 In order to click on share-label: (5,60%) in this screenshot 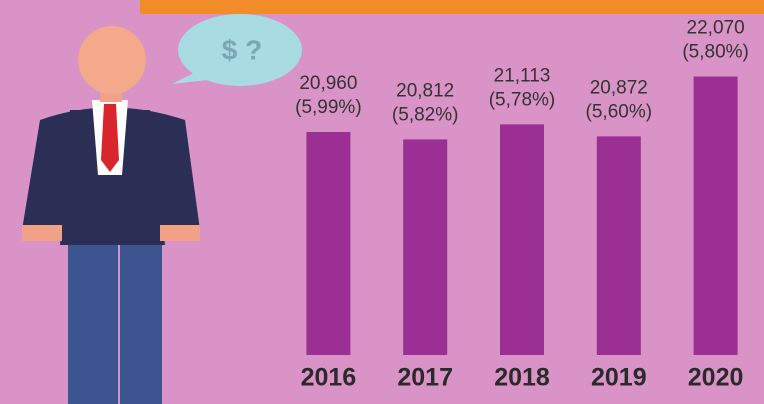, I will do `click(619, 111)`.